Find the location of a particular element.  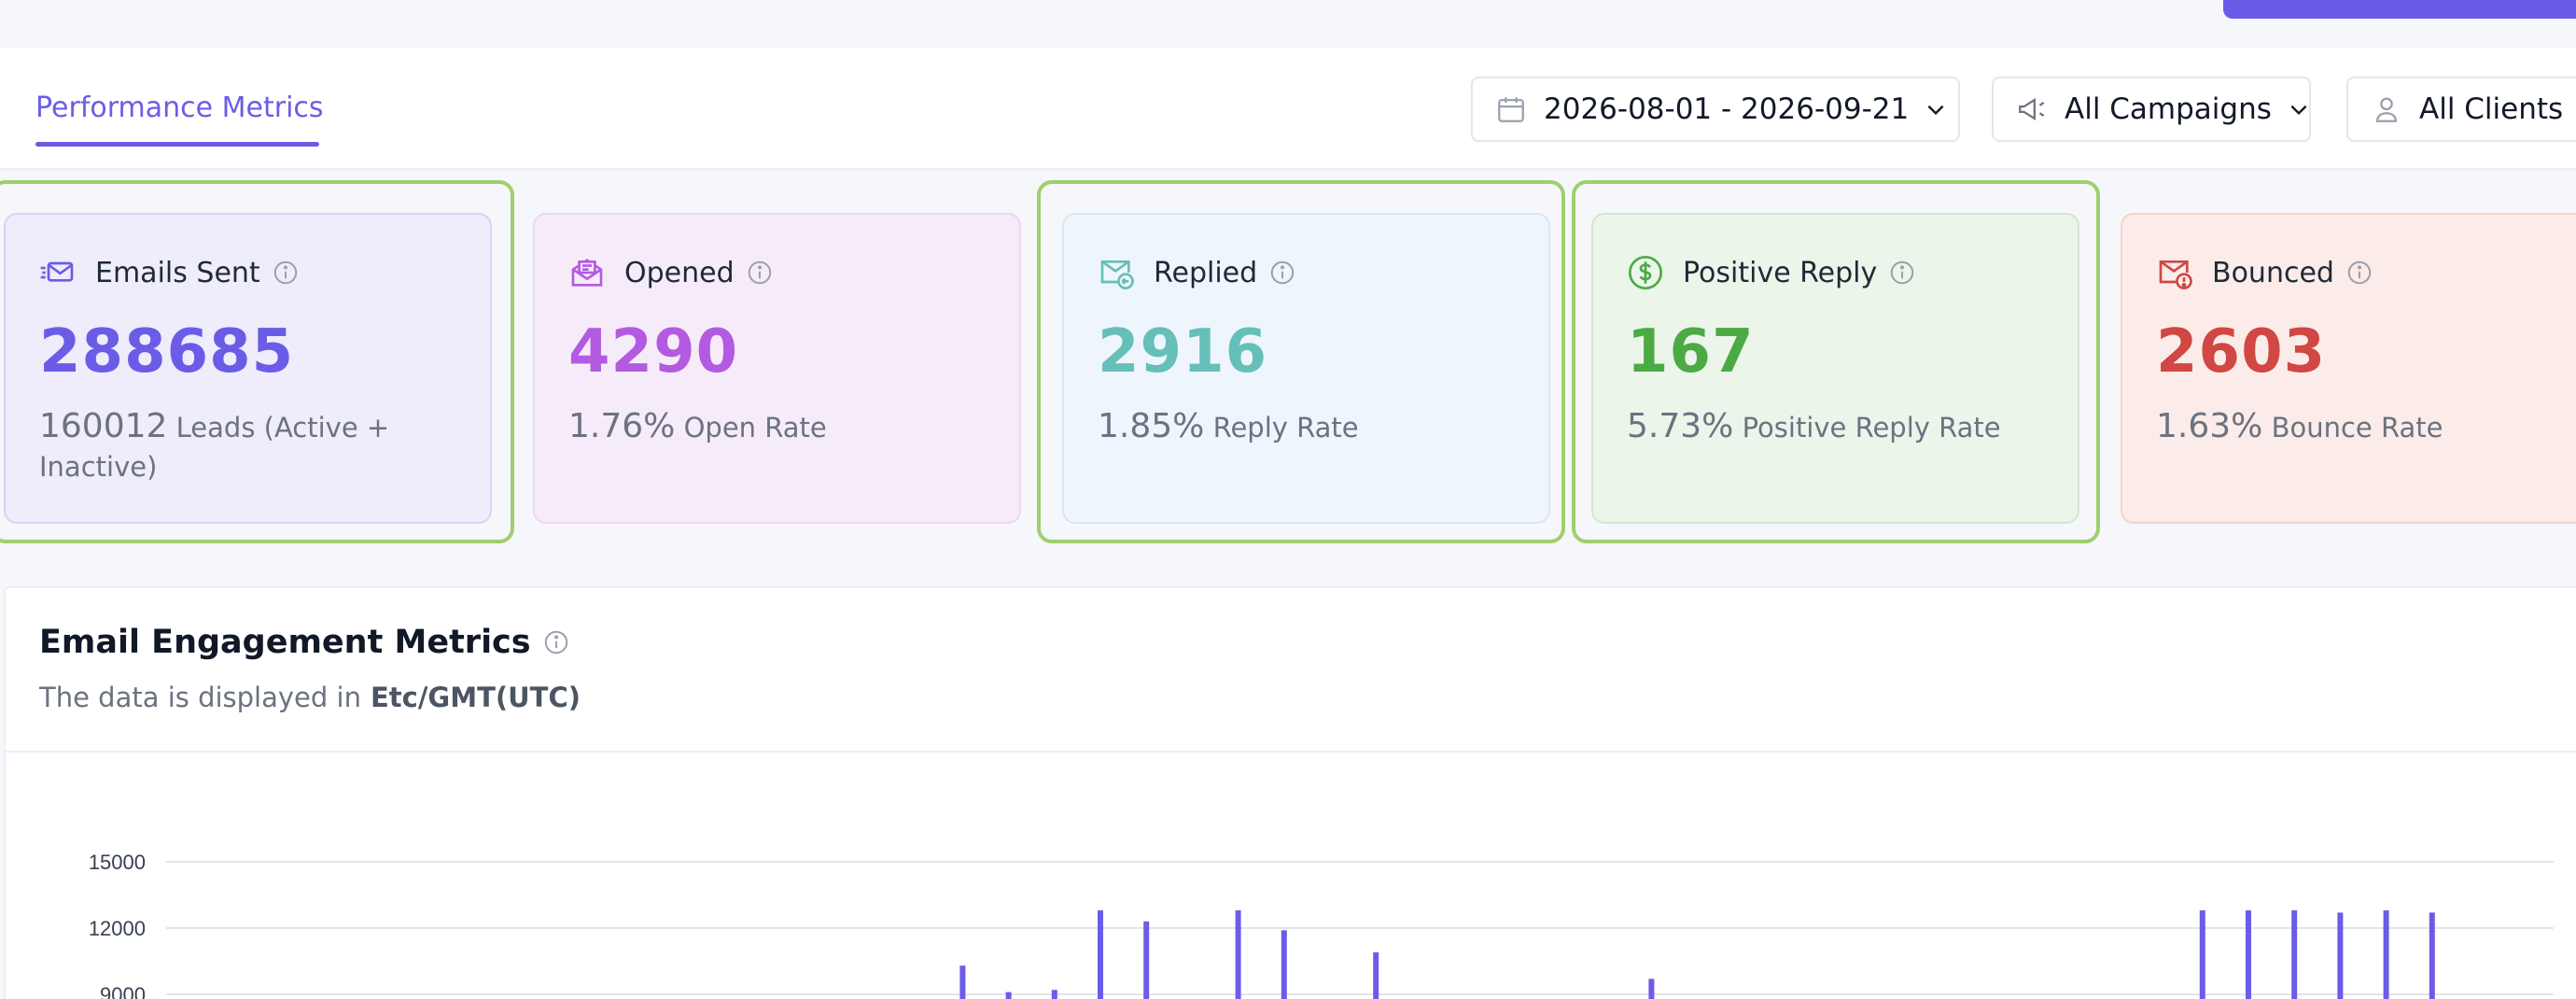

card-title: Positive Reply is located at coordinates (1780, 272).